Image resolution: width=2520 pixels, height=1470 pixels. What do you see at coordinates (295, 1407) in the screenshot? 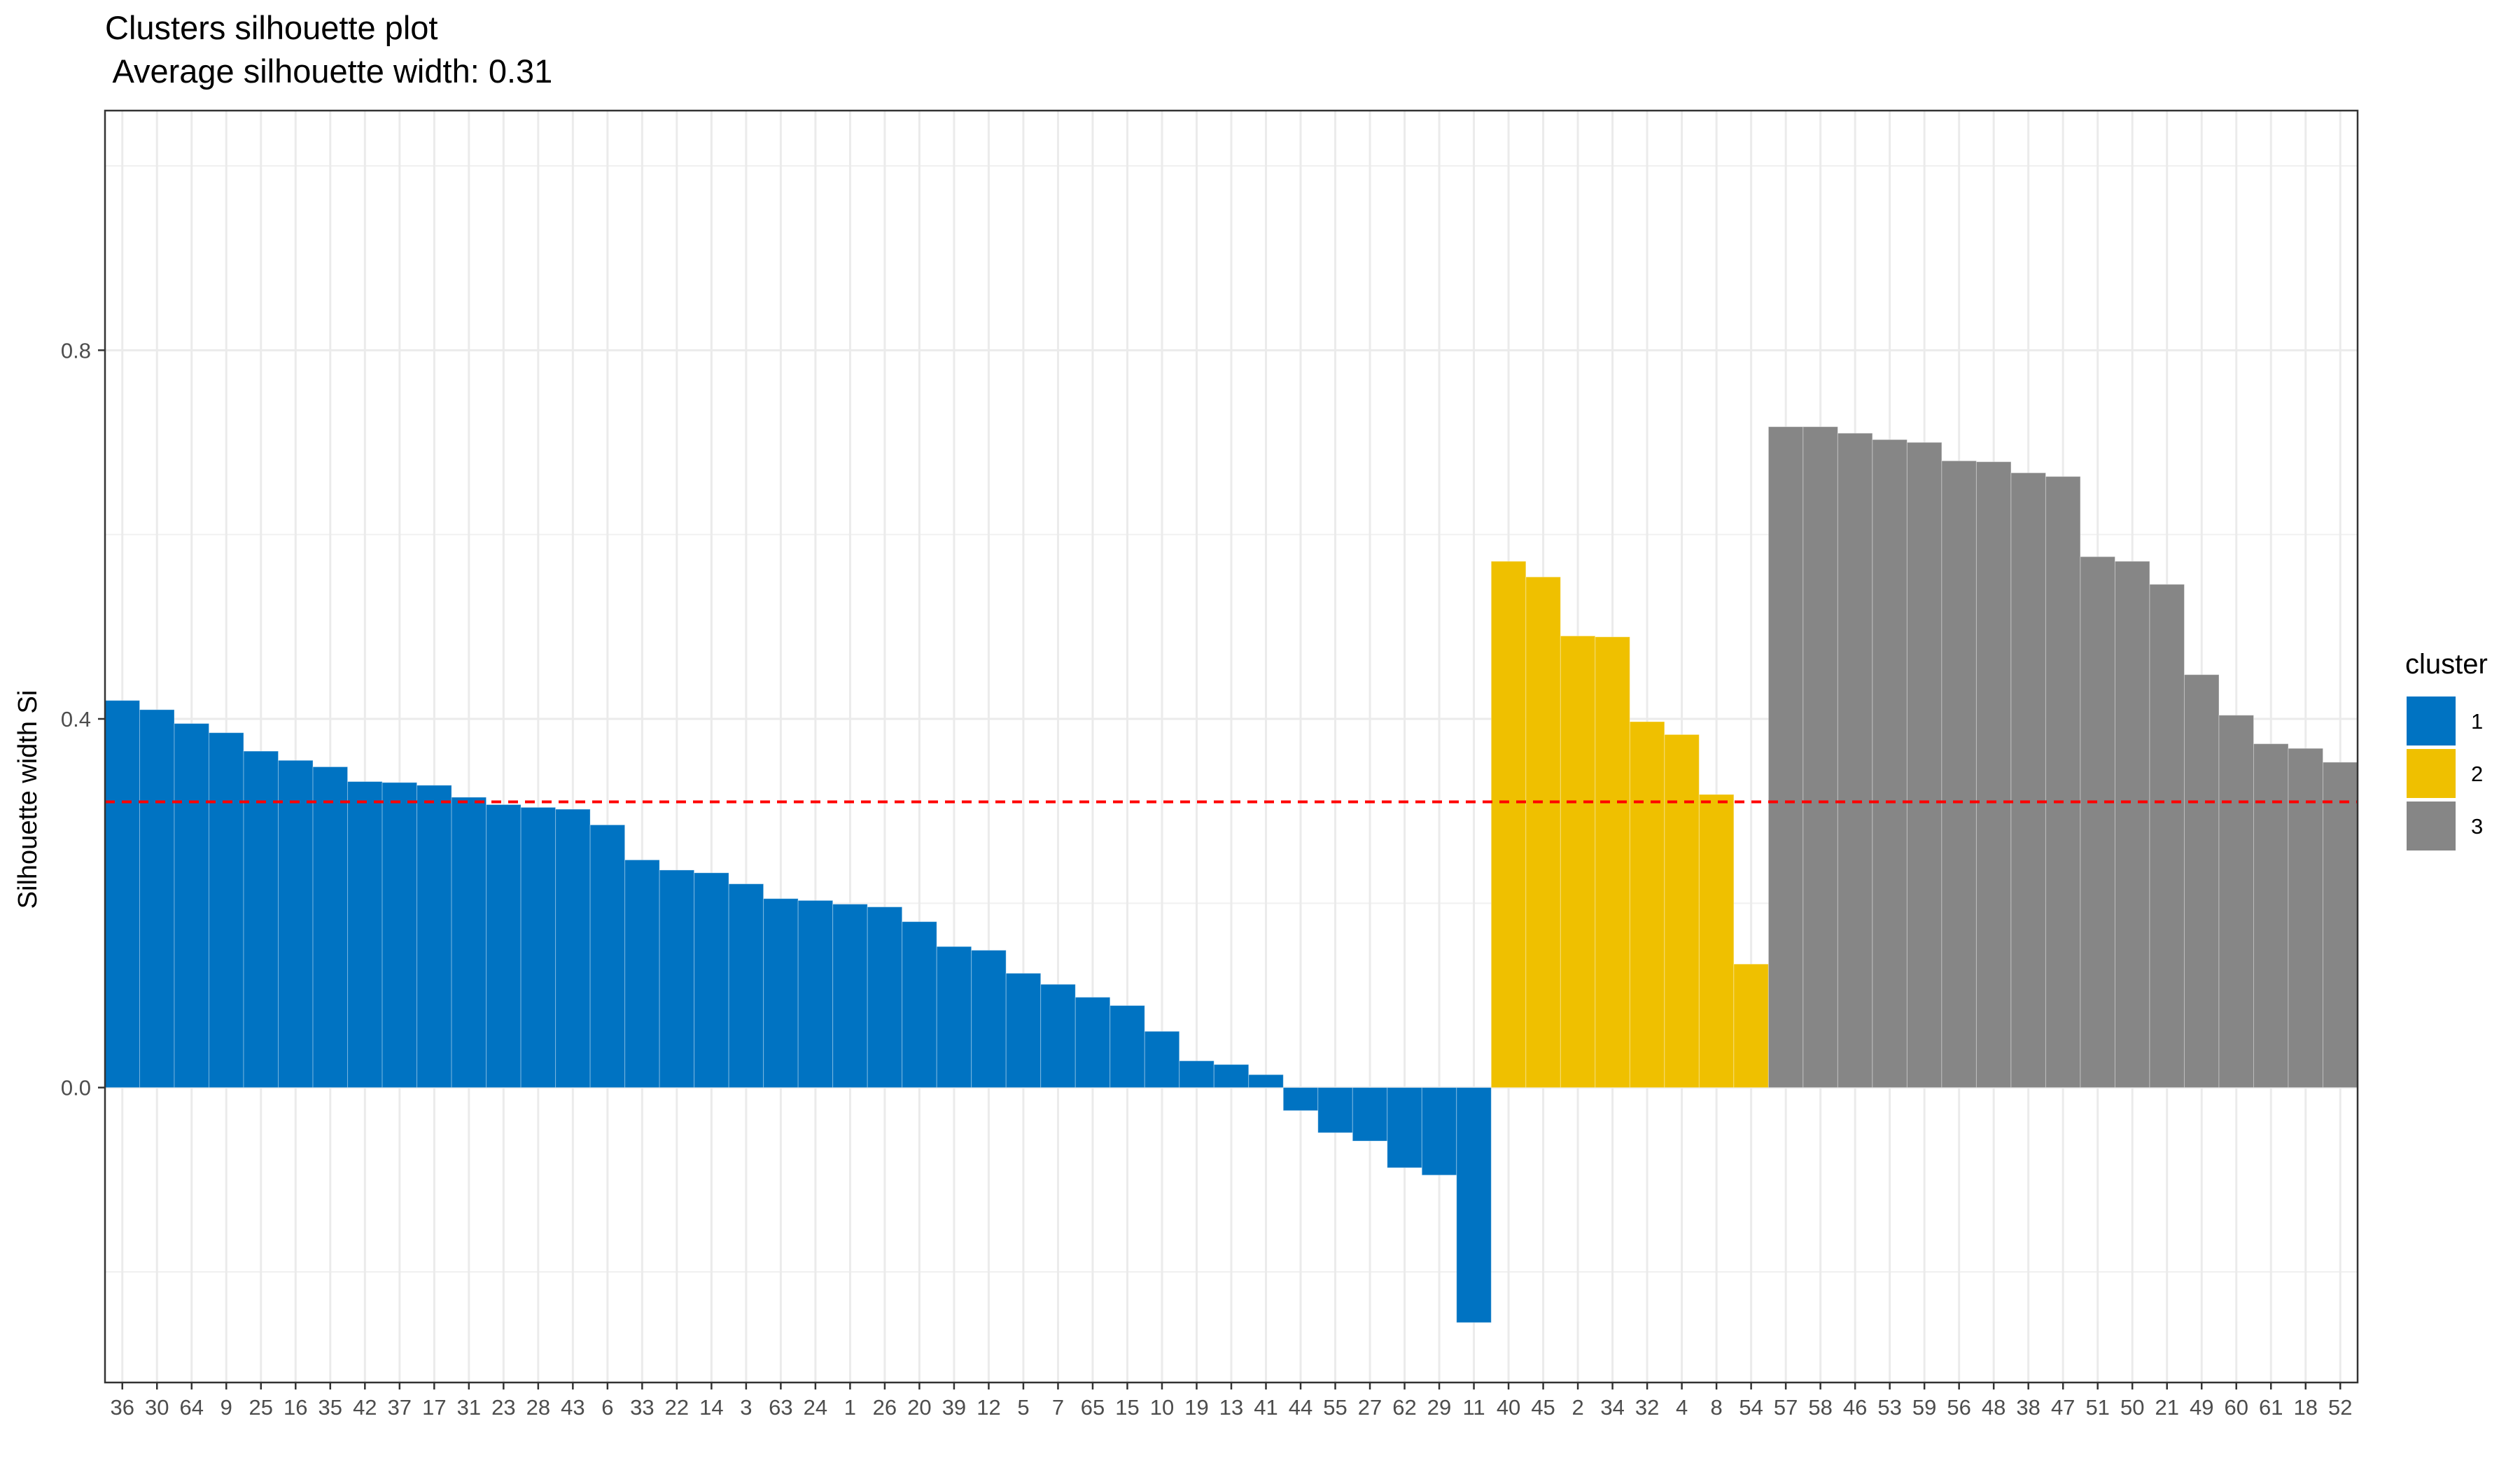
I see `x-tick-label: 16` at bounding box center [295, 1407].